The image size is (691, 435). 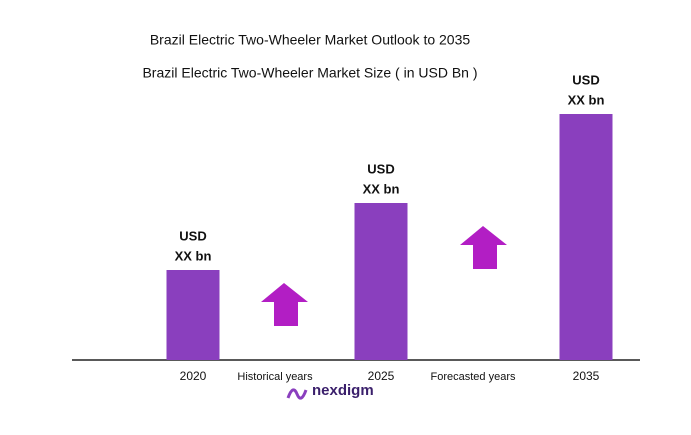 I want to click on x-tick-label: 2025, so click(x=381, y=376).